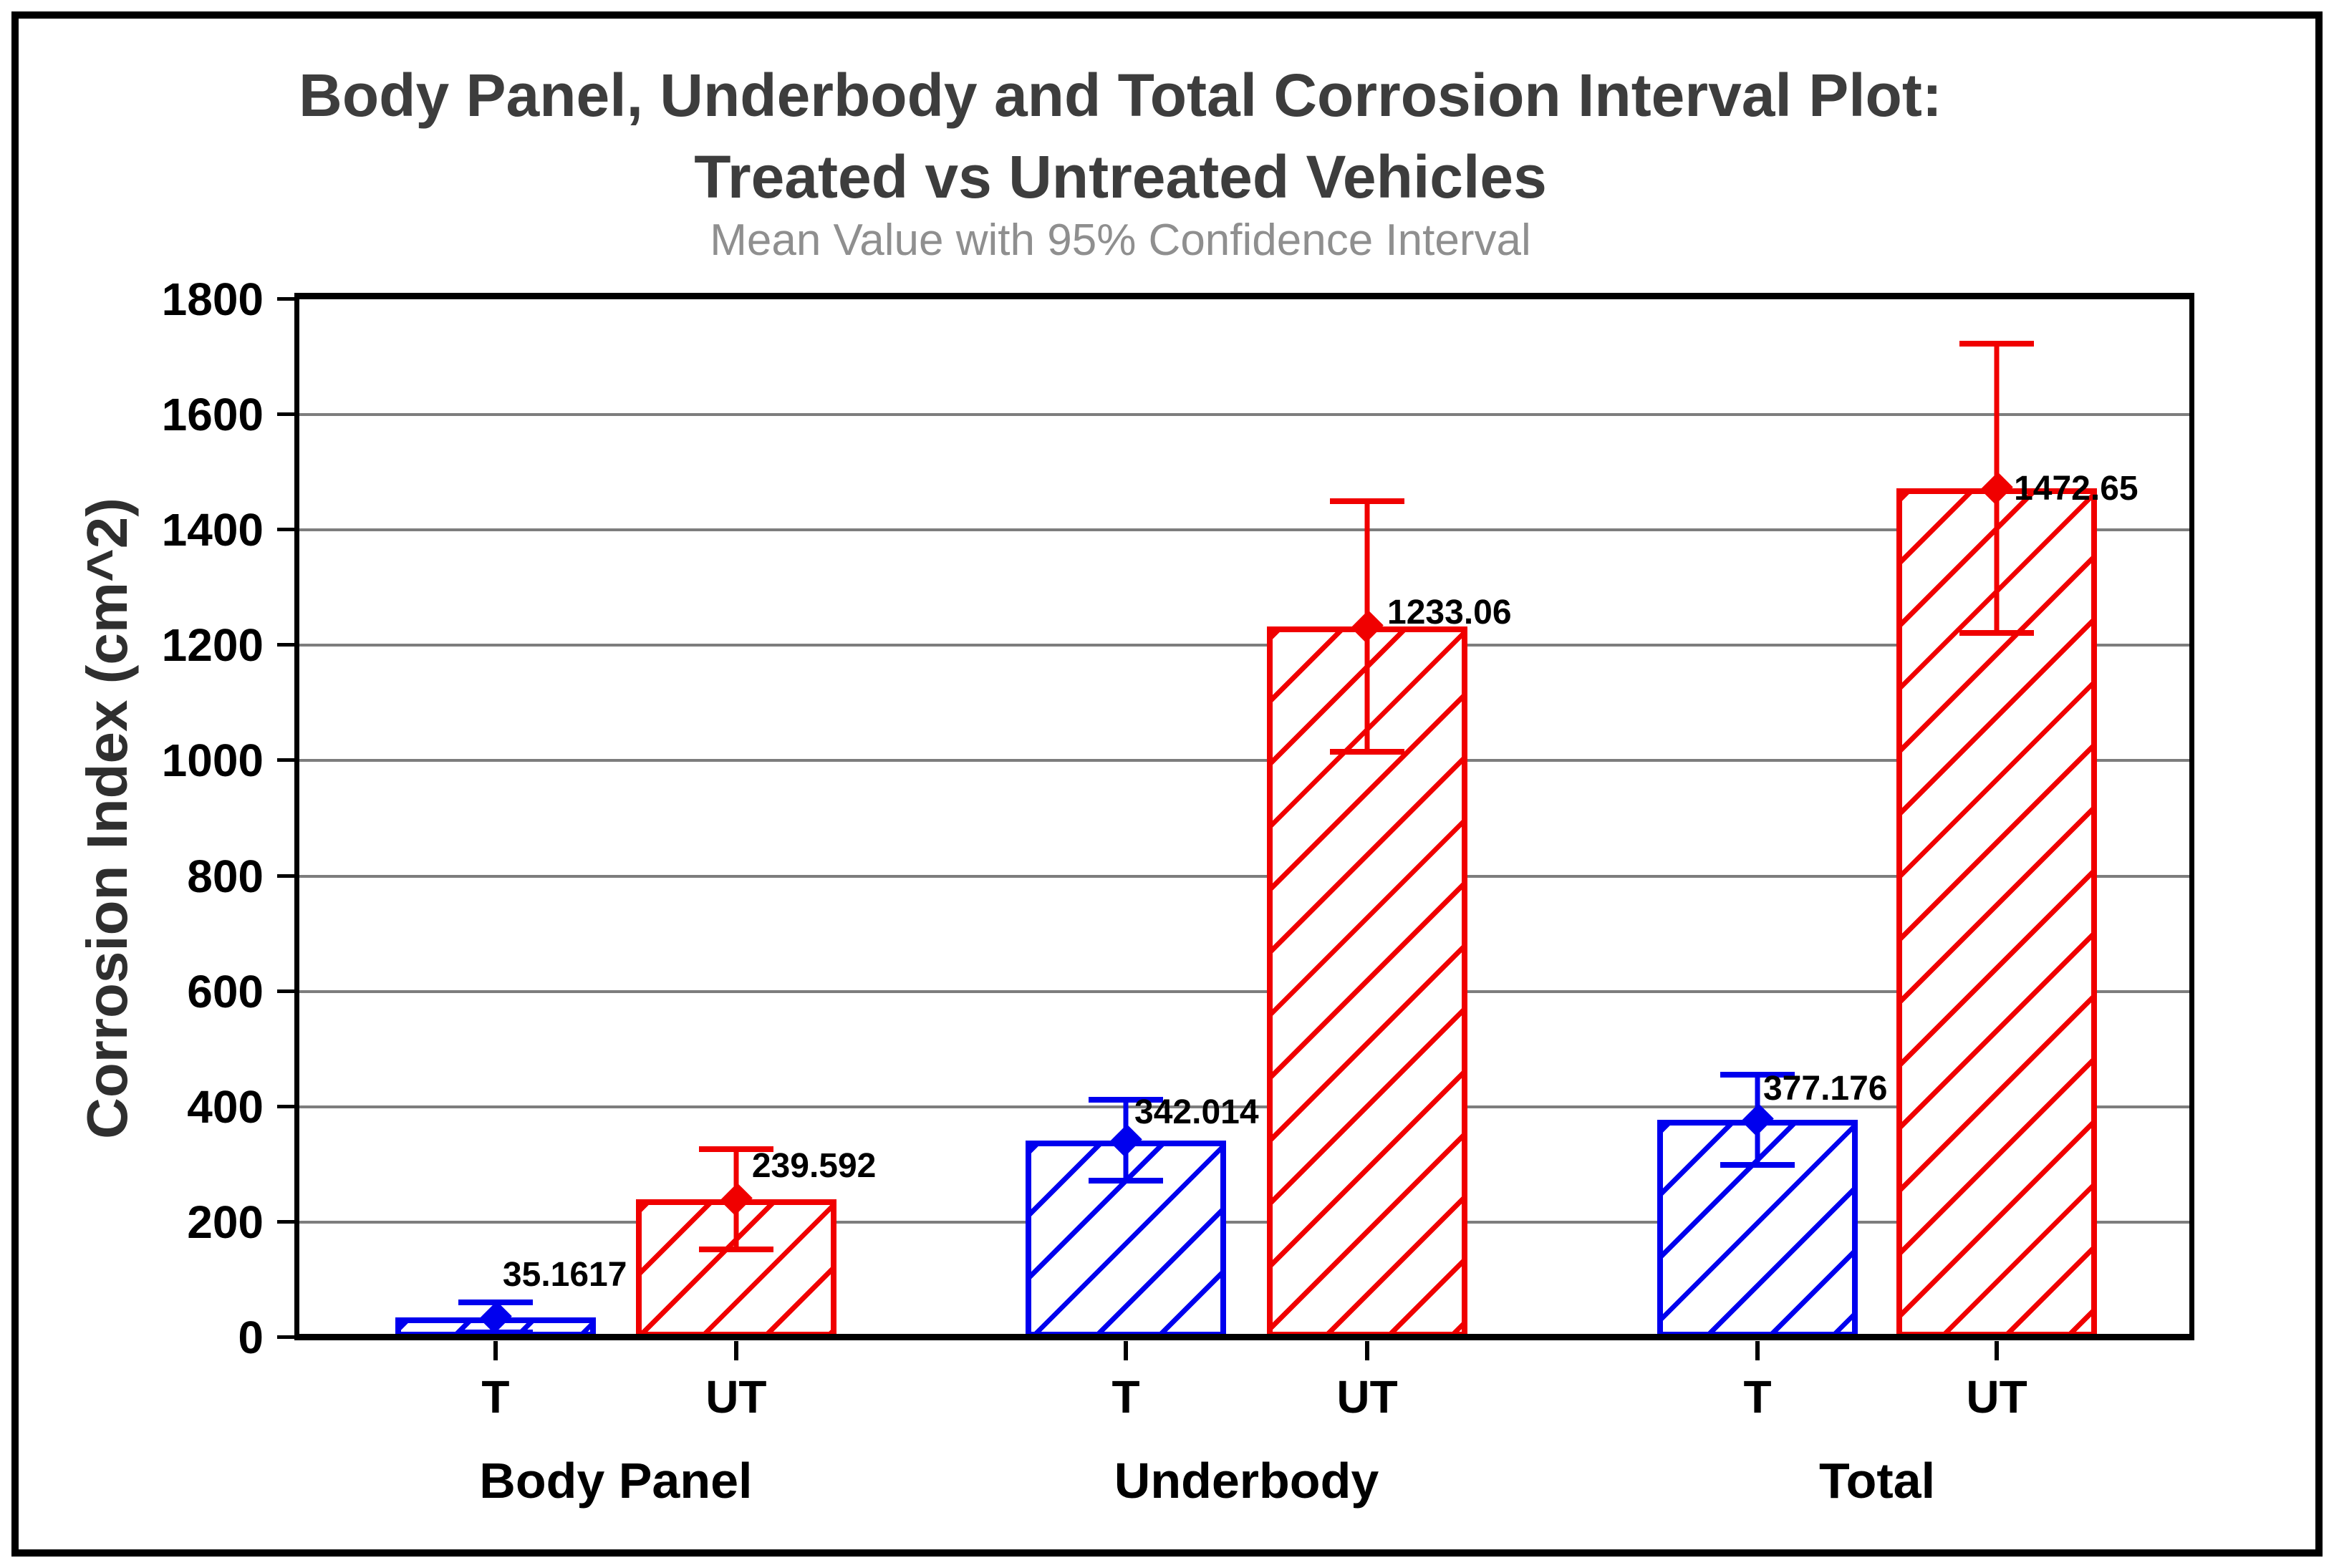  Describe the element at coordinates (1997, 344) in the screenshot. I see `error-bar-cap-high-total-ut` at that location.